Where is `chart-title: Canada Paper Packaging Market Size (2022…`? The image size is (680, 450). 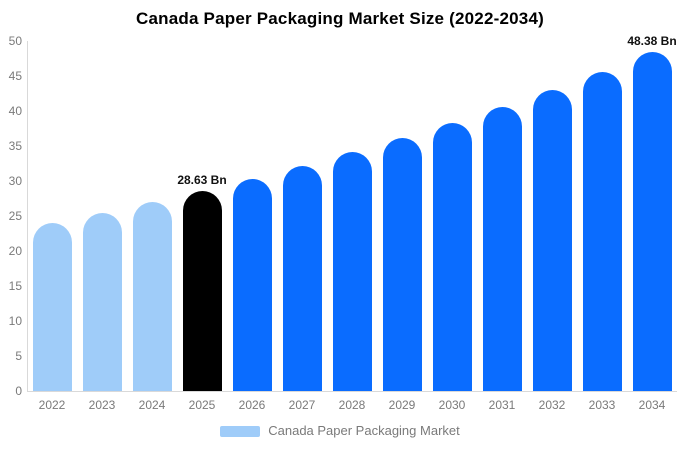
chart-title: Canada Paper Packaging Market Size (2022… is located at coordinates (340, 18).